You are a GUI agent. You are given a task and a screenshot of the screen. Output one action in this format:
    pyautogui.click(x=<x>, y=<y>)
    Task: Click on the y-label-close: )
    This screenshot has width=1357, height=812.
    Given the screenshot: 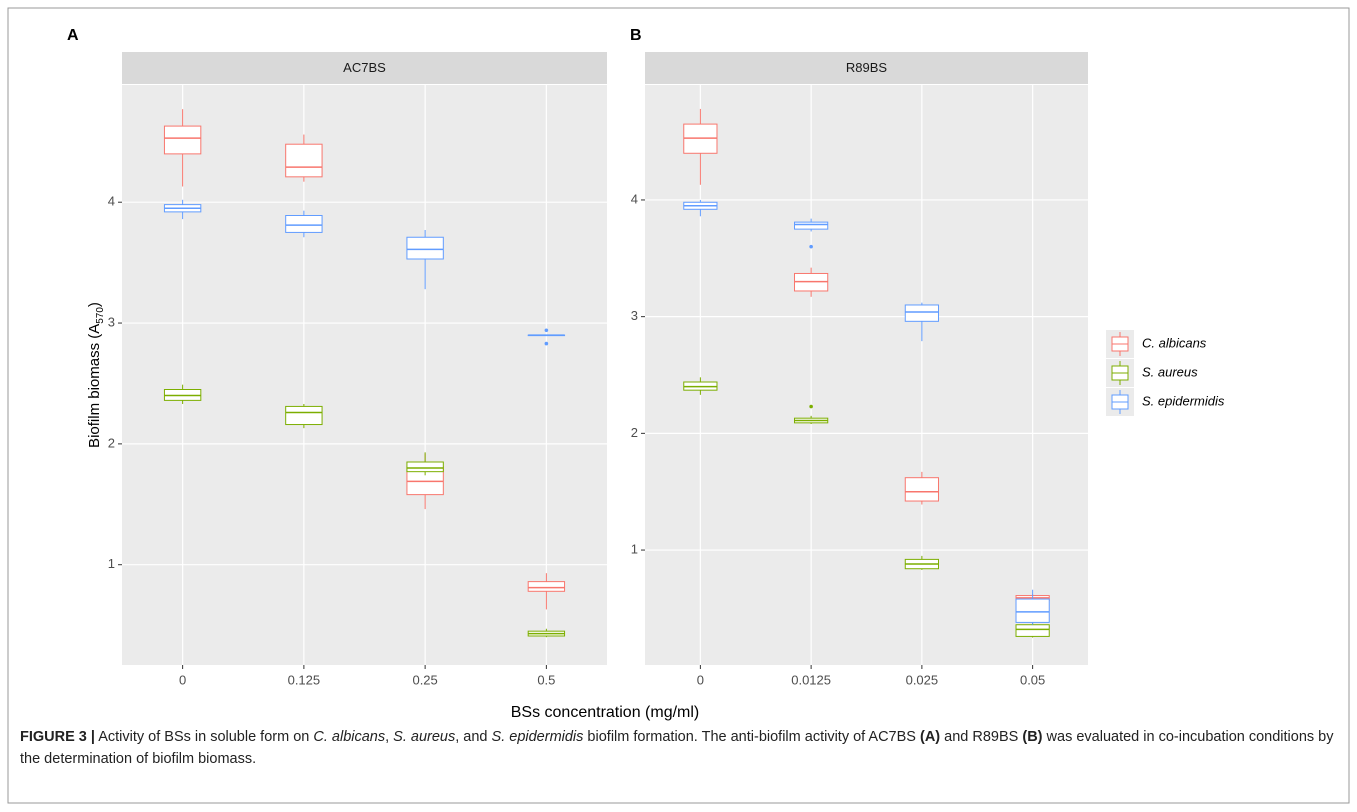 What is the action you would take?
    pyautogui.click(x=94, y=304)
    